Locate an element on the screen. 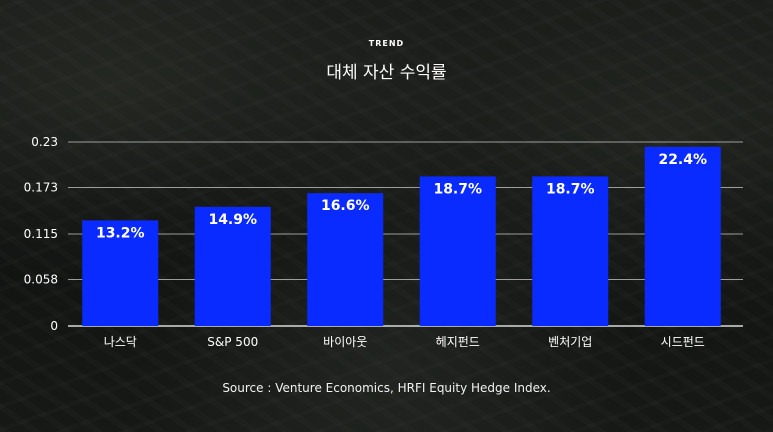 This screenshot has width=773, height=432. data-label: 16.6% is located at coordinates (345, 206).